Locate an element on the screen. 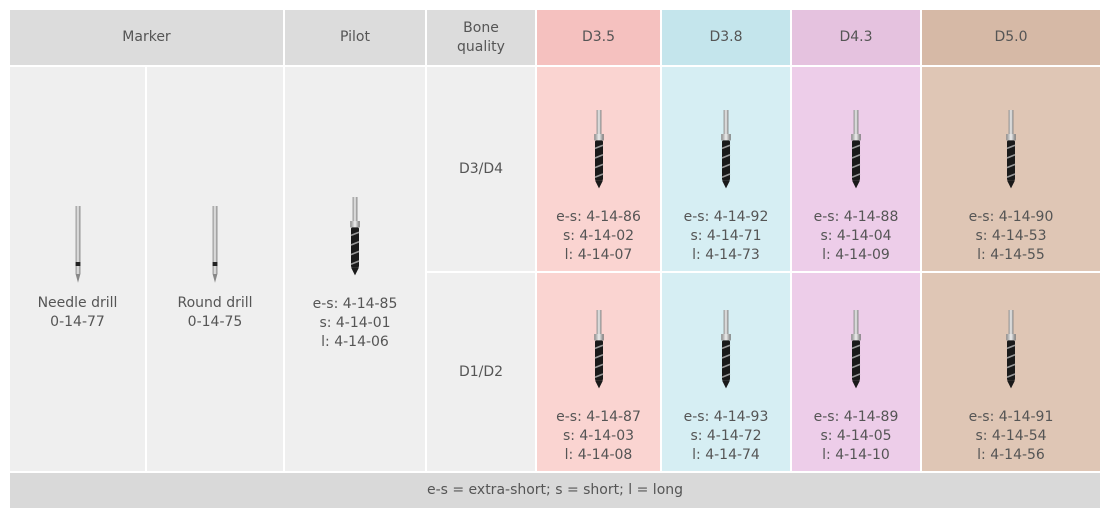  header-cell: Bone quality is located at coordinates (481, 37).